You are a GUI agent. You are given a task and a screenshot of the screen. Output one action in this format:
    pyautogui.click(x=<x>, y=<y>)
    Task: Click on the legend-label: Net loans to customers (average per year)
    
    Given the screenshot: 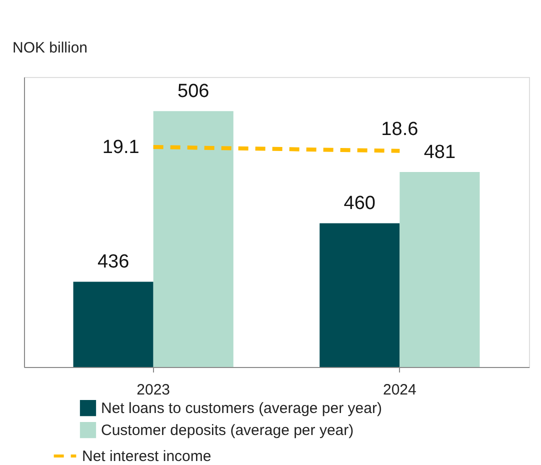 What is the action you would take?
    pyautogui.click(x=241, y=408)
    